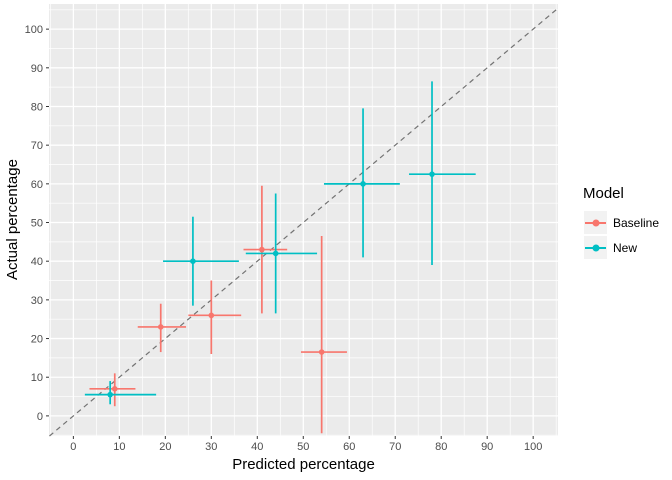 This screenshot has height=480, width=672. Describe the element at coordinates (37, 69) in the screenshot. I see `y-tick-label: 90` at that location.